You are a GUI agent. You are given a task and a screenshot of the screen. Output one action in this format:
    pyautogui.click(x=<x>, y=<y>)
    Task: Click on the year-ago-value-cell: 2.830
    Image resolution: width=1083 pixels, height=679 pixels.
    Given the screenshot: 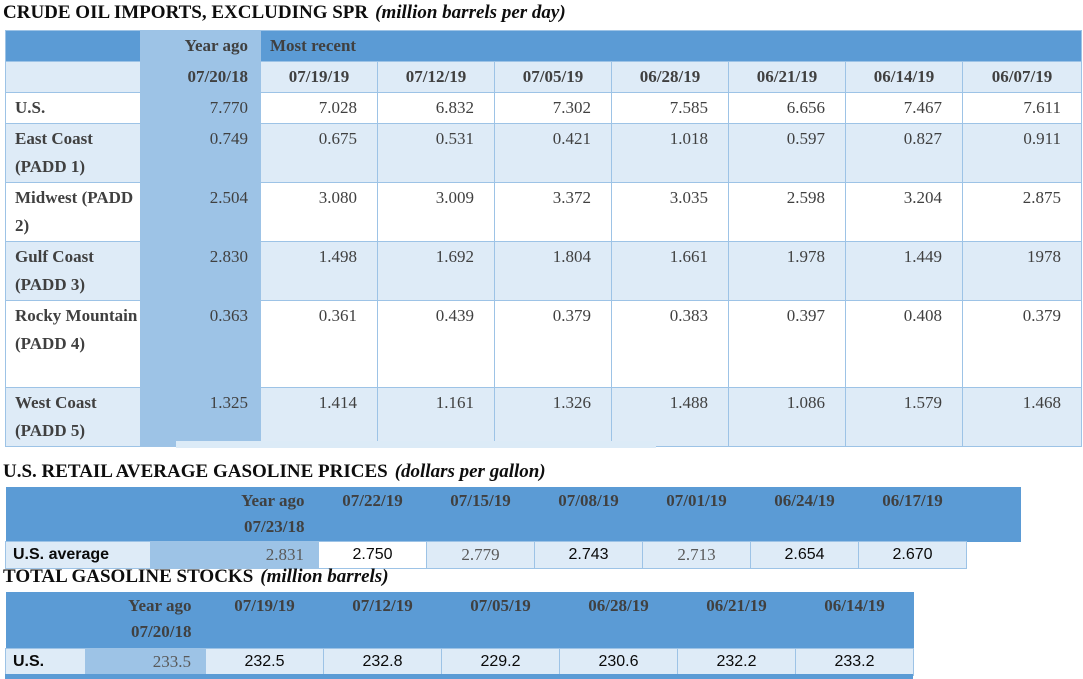 What is the action you would take?
    pyautogui.click(x=200, y=271)
    